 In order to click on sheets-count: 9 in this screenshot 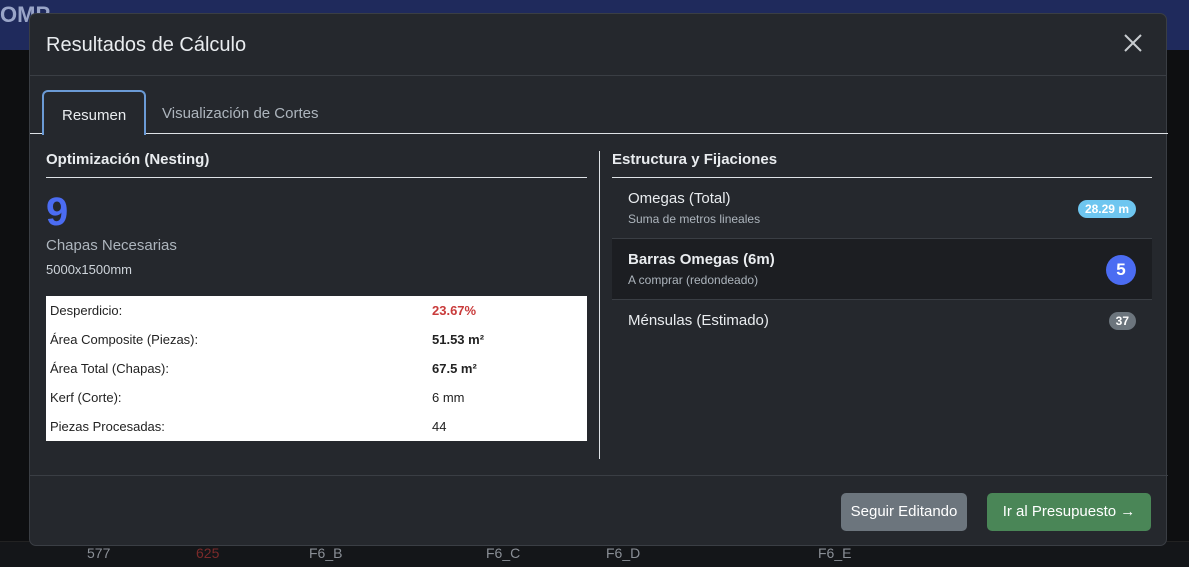, I will do `click(57, 212)`.